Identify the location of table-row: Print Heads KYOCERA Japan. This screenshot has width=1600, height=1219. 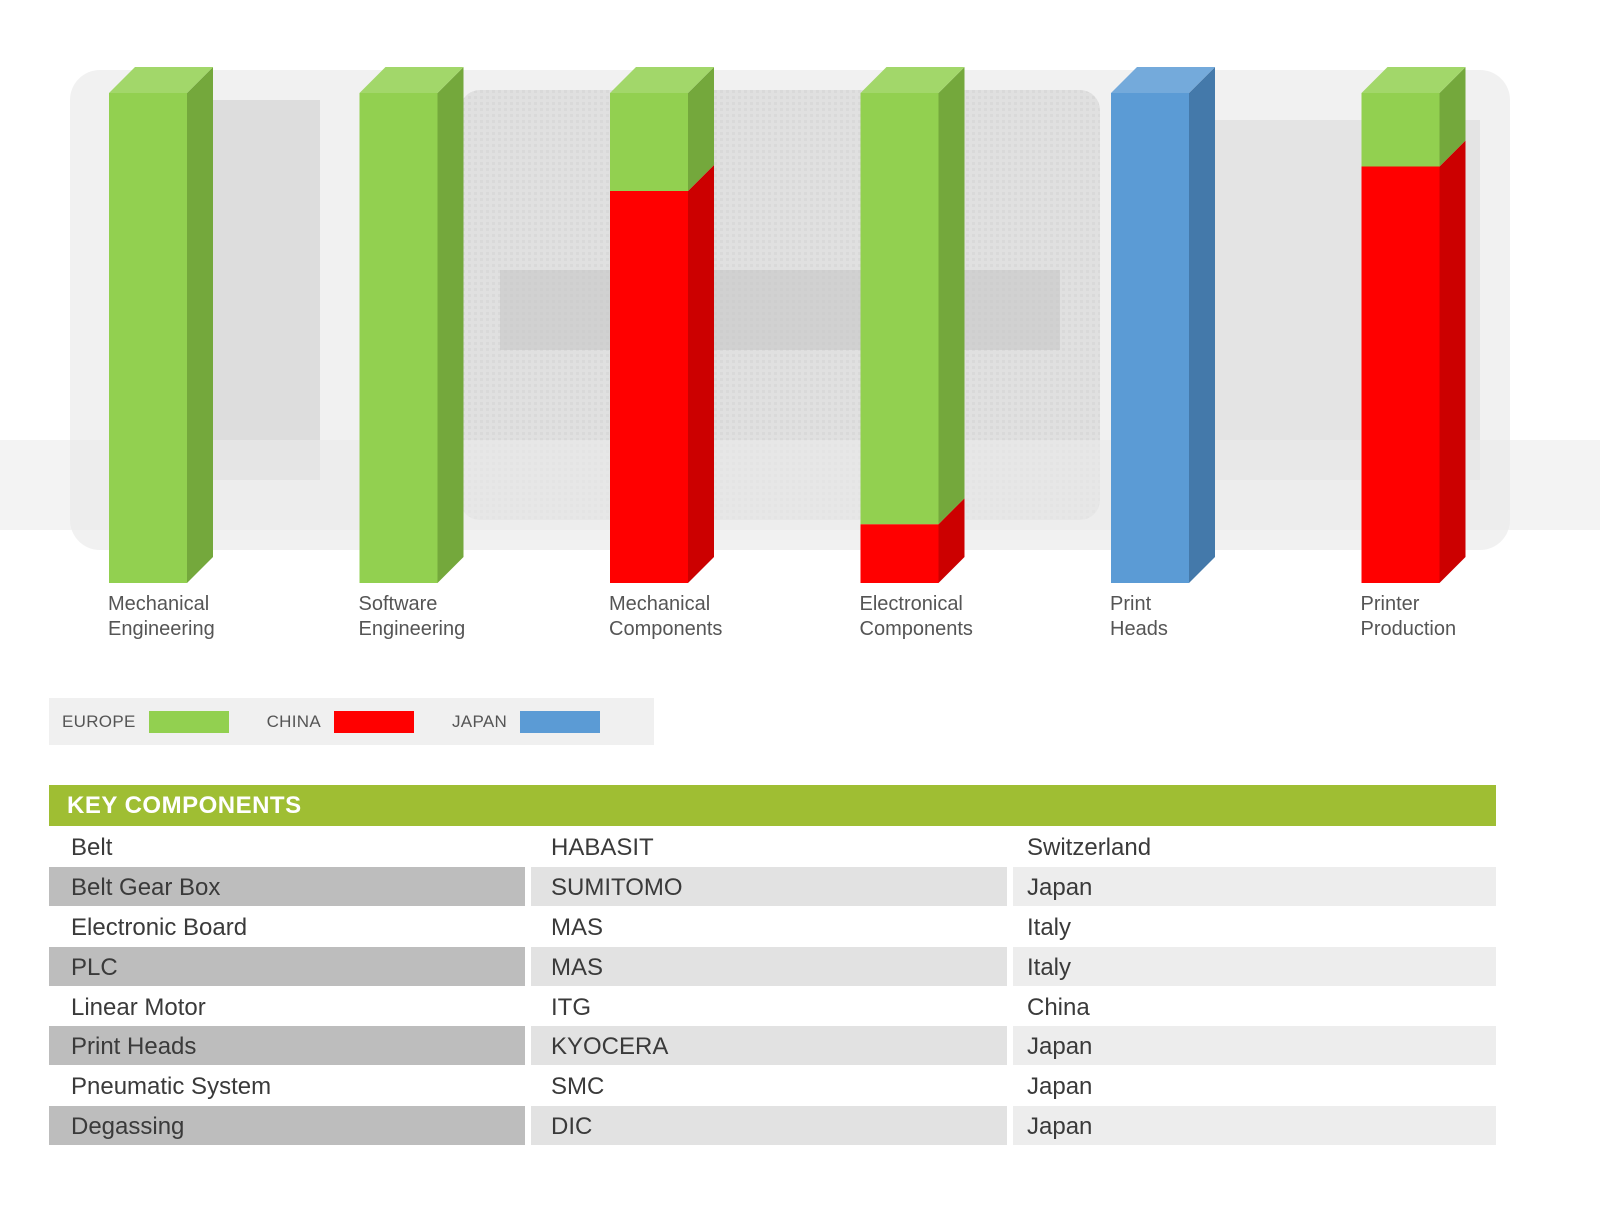
(772, 1046).